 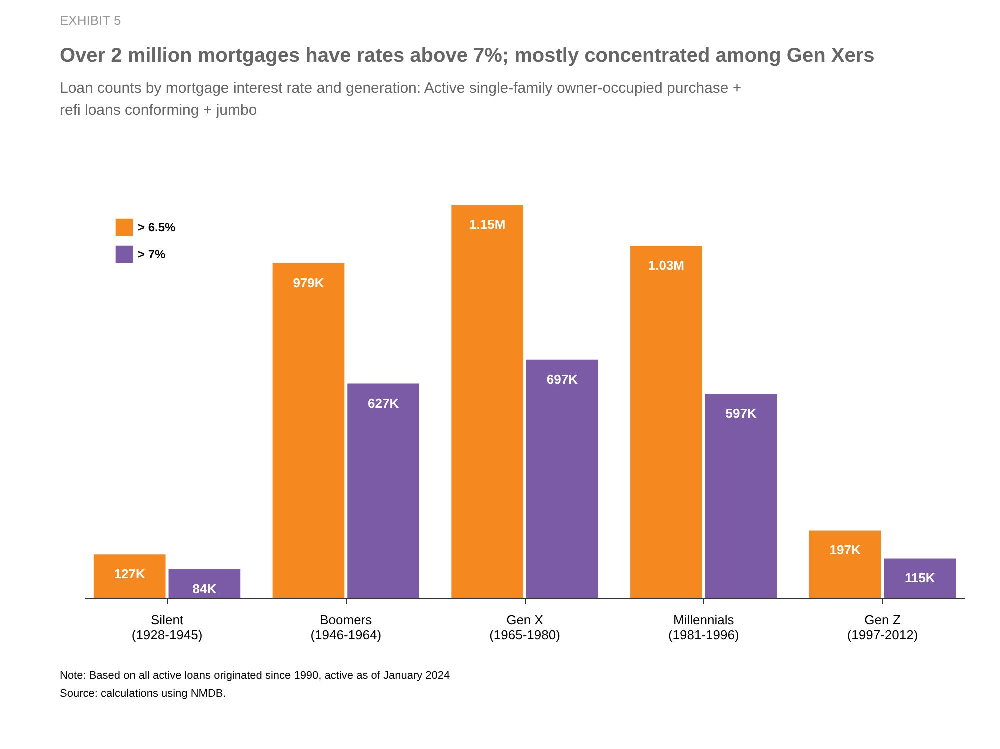 What do you see at coordinates (401, 99) in the screenshot?
I see `chart-subtitle: Loan counts by mortgage interest rate and generation: Active single-family owner-occupied purchase + refi loans conforming + jumbo` at bounding box center [401, 99].